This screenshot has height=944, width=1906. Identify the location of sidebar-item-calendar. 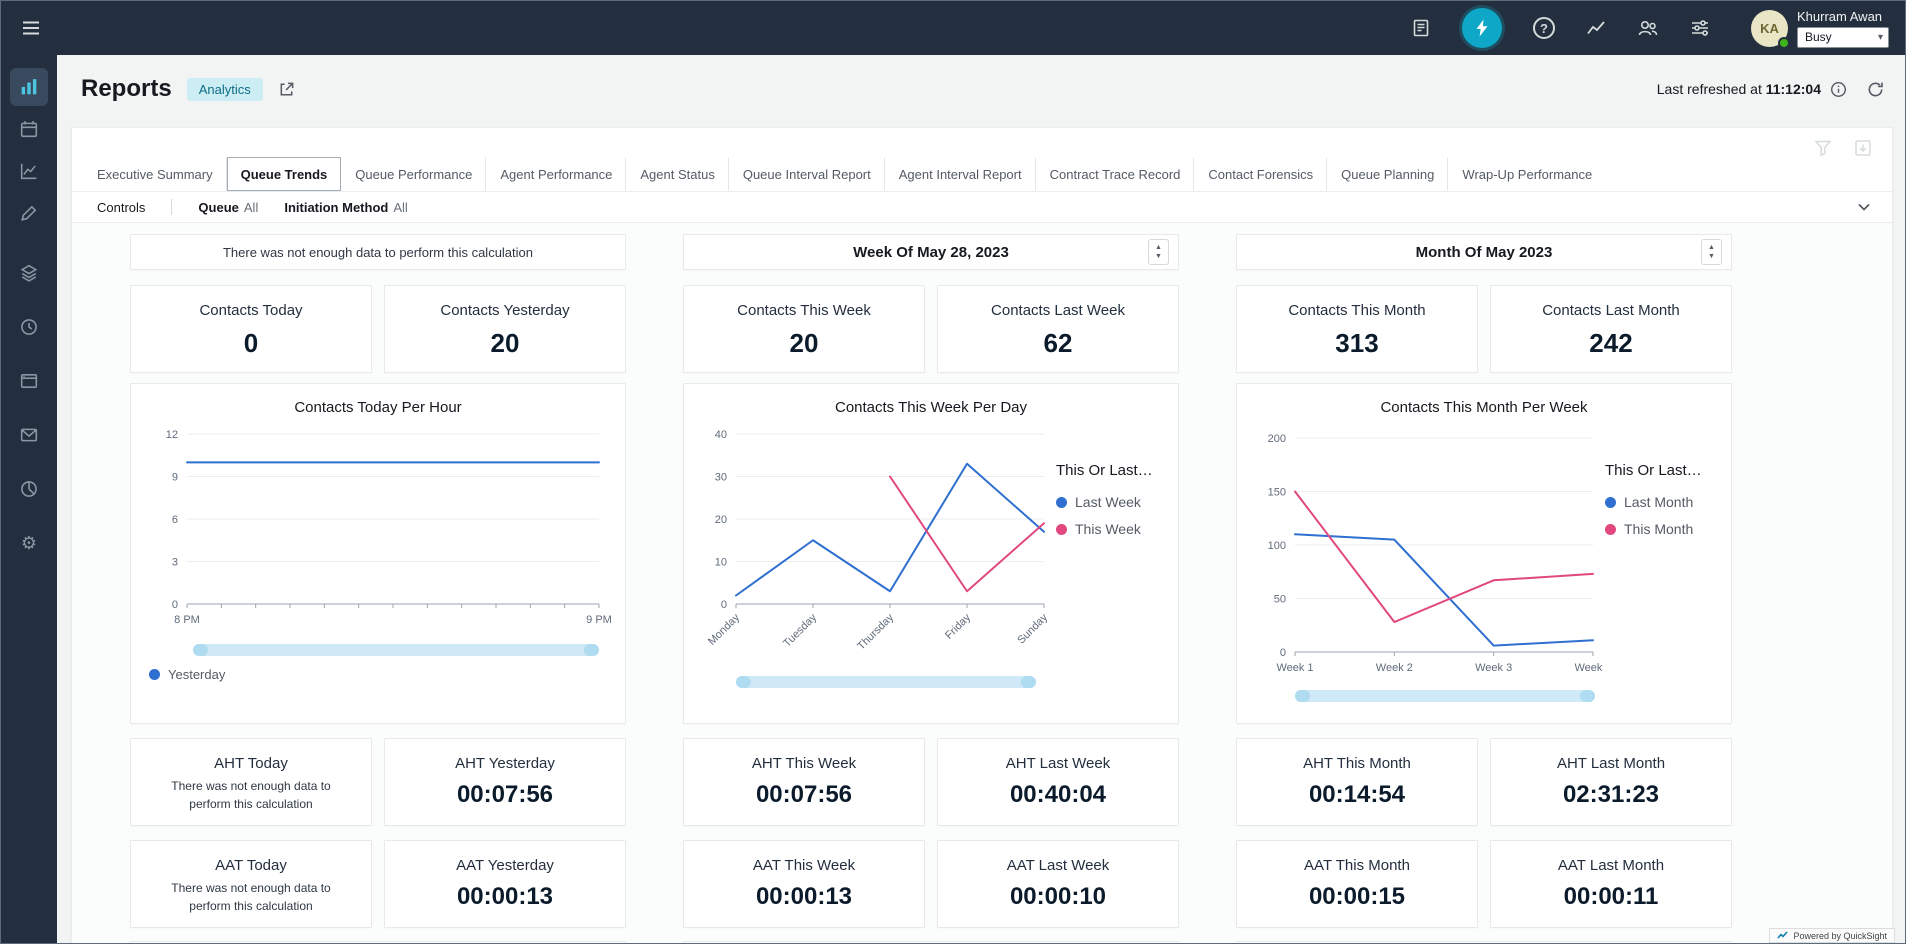
(29, 129).